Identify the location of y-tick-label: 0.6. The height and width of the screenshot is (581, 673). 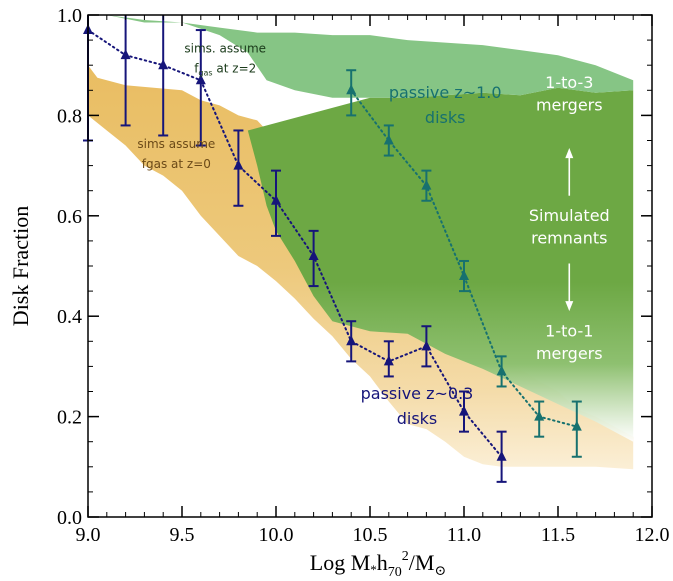
(69, 217).